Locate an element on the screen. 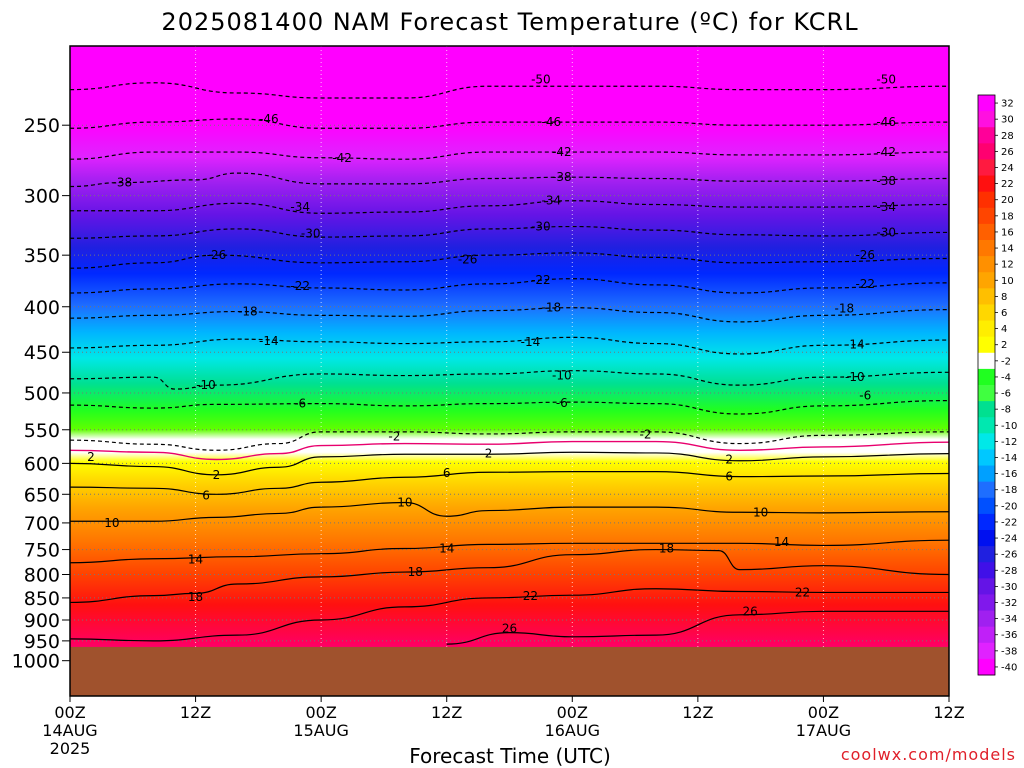 Image resolution: width=1024 pixels, height=768 pixels. colorbar-tick-label: -26 is located at coordinates (1009, 555).